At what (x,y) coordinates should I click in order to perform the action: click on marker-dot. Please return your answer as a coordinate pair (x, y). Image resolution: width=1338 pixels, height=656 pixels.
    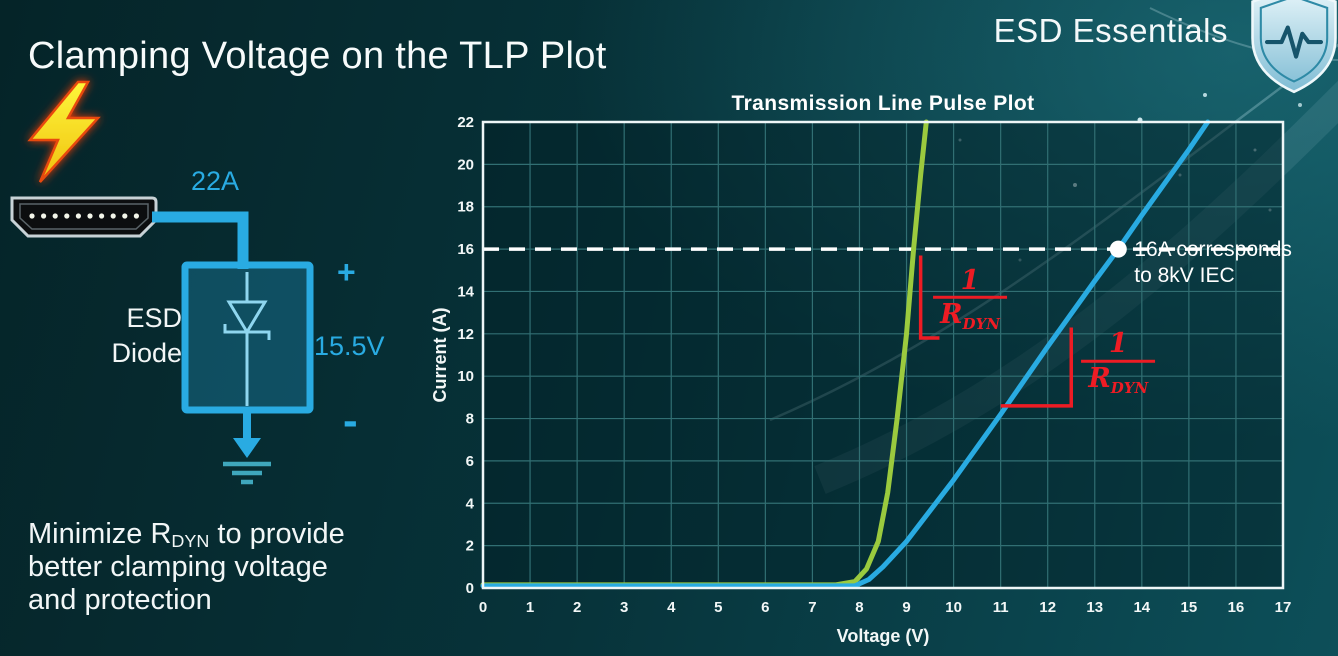
    Looking at the image, I should click on (1118, 249).